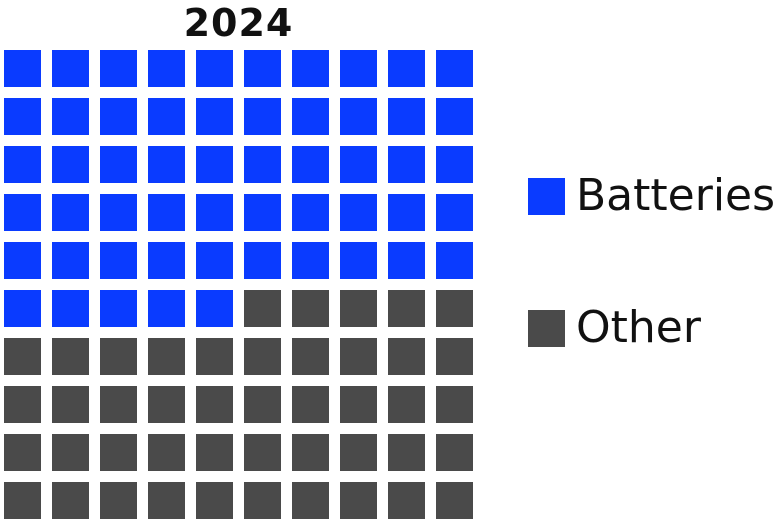 This screenshot has height=519, width=777. Describe the element at coordinates (676, 195) in the screenshot. I see `legend-label-batteries: Batteries` at that location.